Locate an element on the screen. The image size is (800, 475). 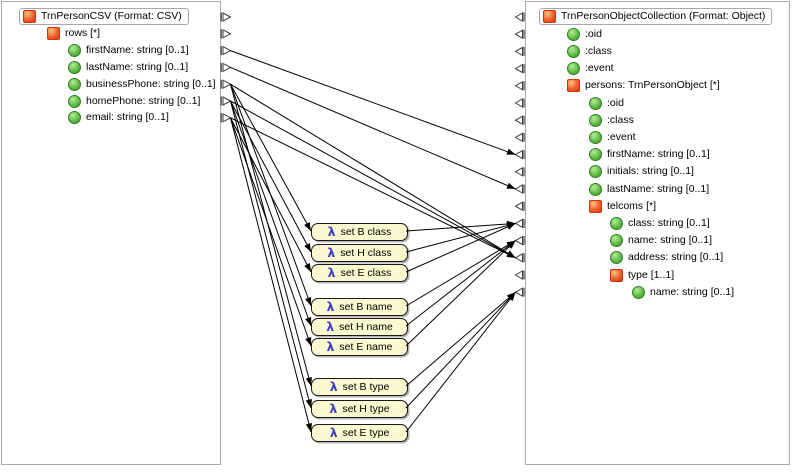
tree-item-telcoms: telcoms [*] is located at coordinates (622, 206).